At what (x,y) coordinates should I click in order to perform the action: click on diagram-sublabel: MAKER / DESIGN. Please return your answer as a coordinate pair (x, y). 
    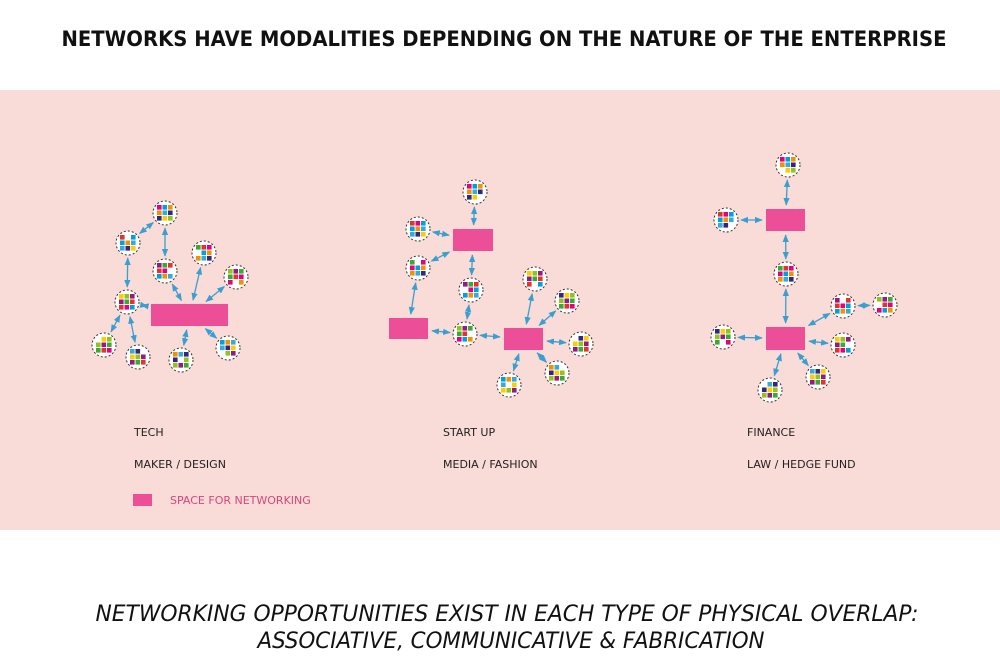
    Looking at the image, I should click on (180, 464).